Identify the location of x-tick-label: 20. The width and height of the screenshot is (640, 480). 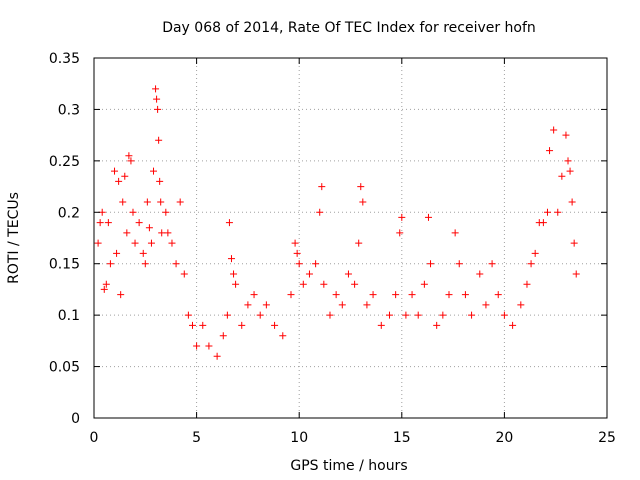
(504, 438).